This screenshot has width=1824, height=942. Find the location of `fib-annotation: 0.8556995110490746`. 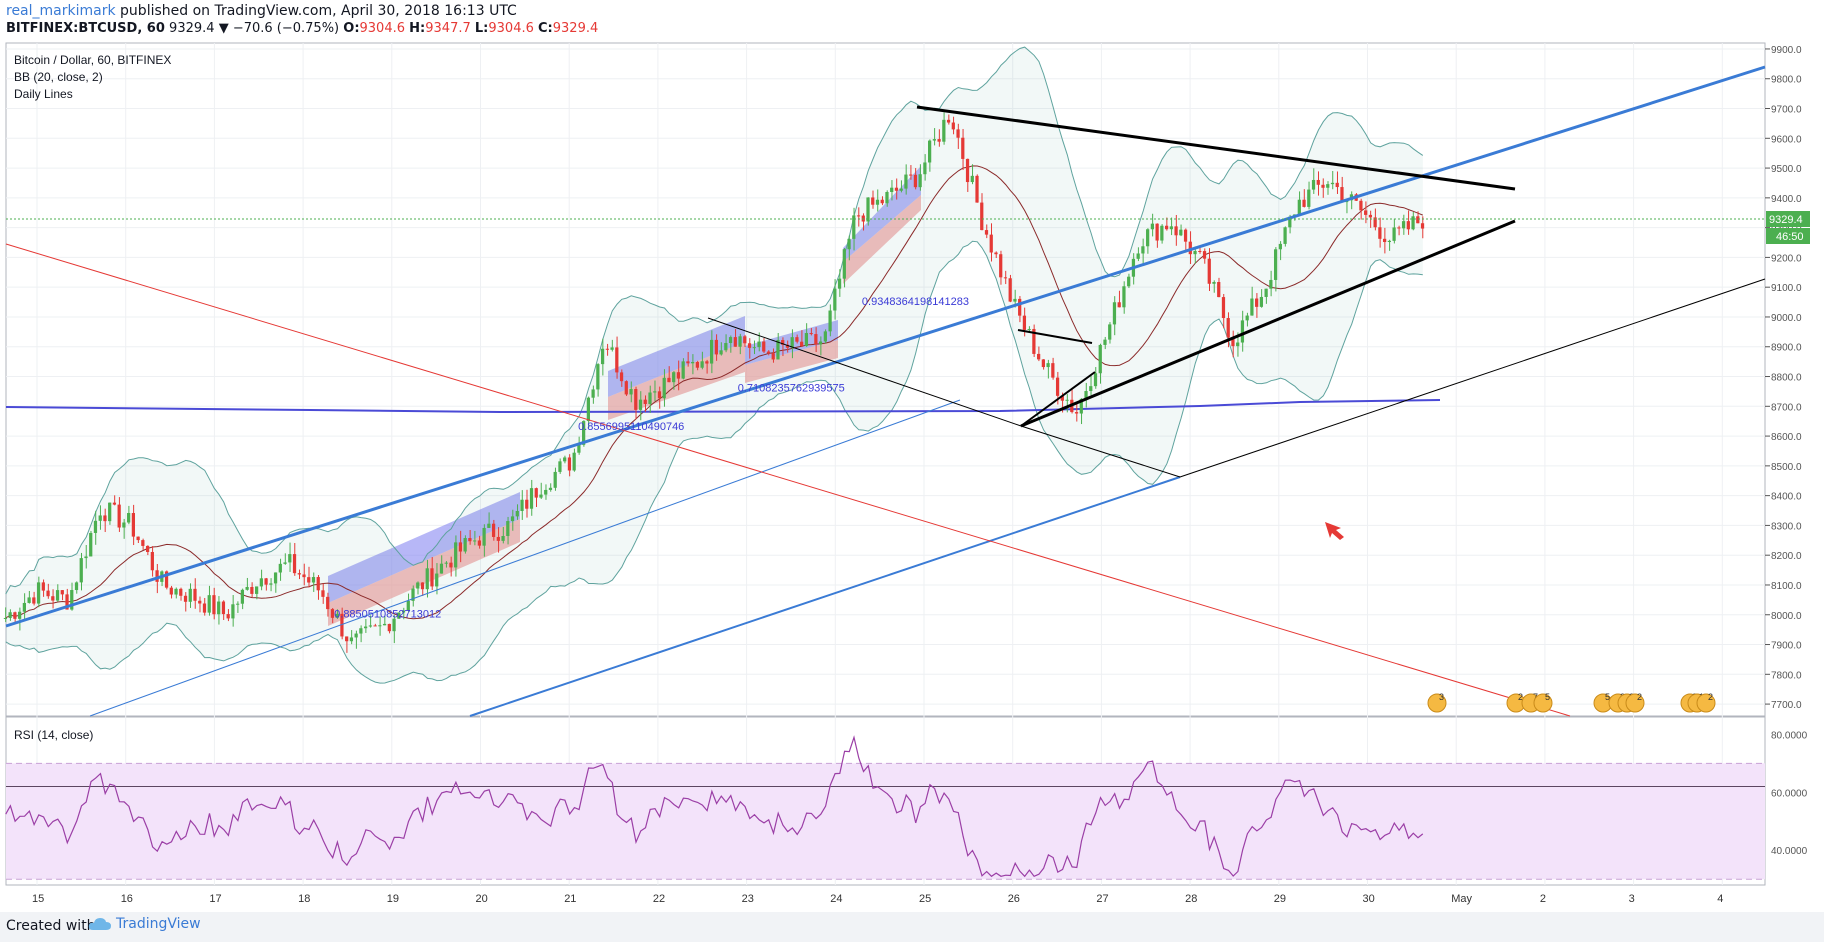

fib-annotation: 0.8556995110490746 is located at coordinates (631, 427).